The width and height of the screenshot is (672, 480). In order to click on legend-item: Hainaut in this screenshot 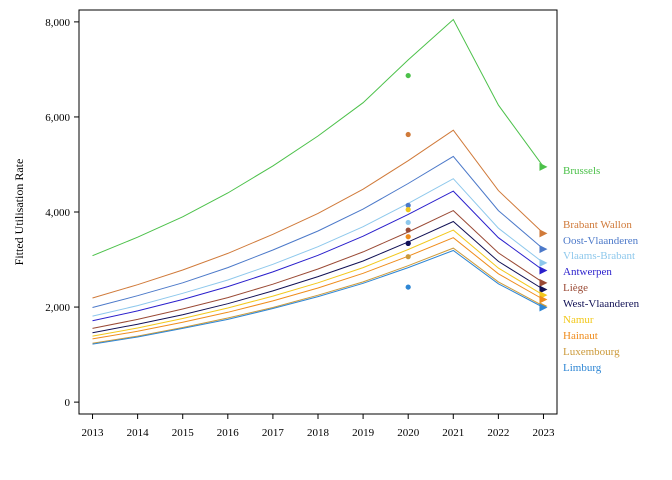, I will do `click(580, 336)`.